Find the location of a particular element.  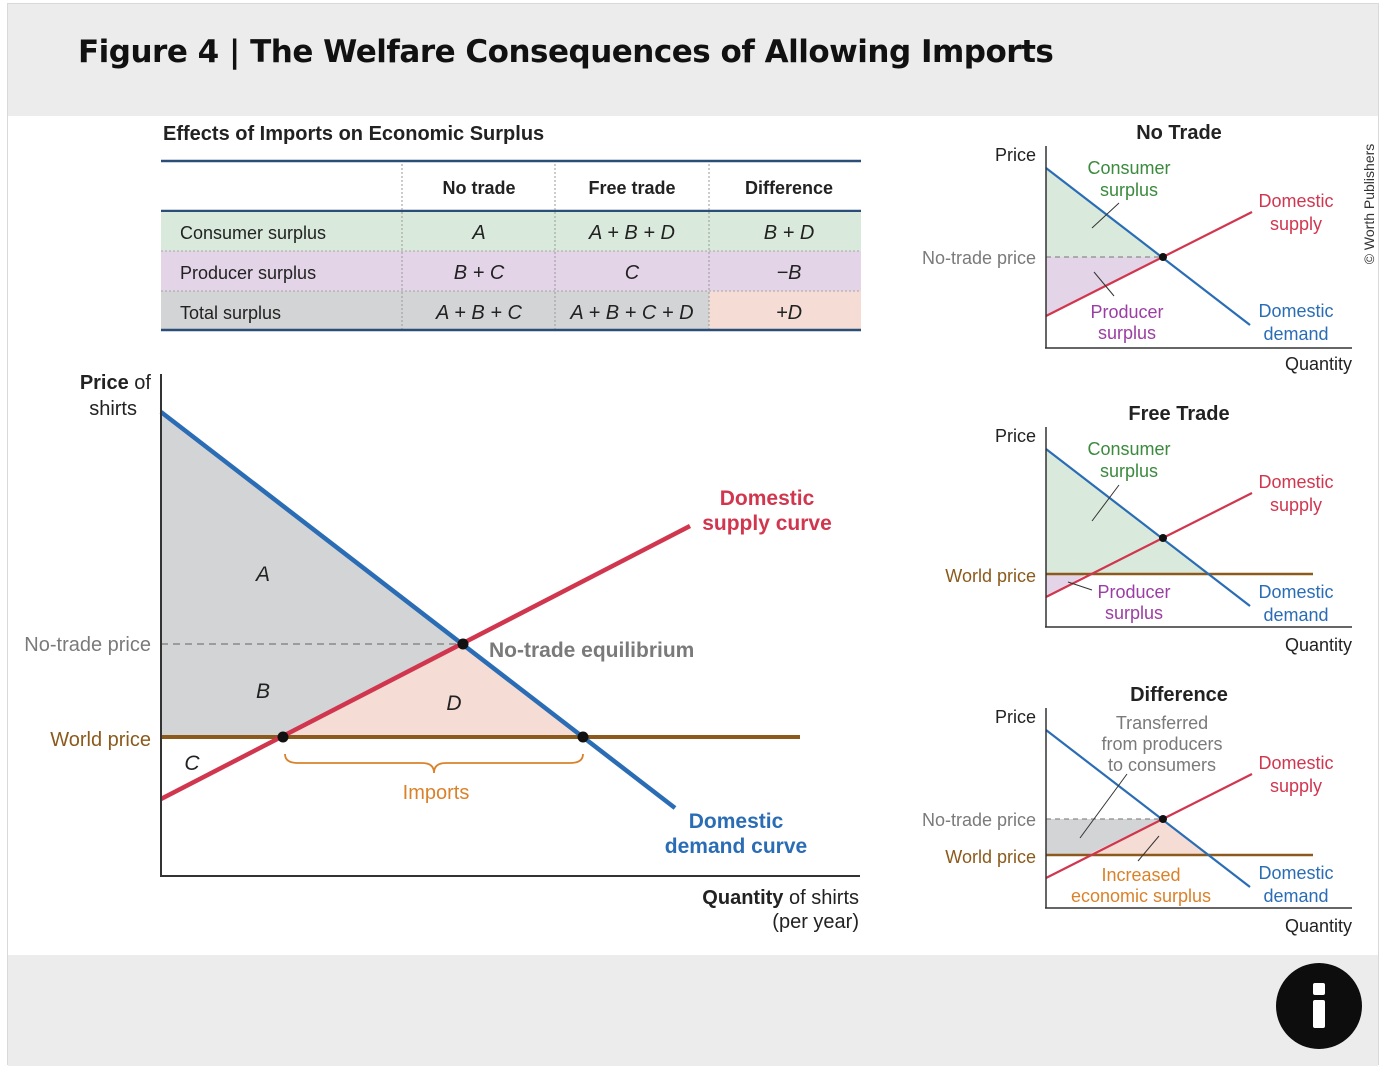

cell: A + B + D is located at coordinates (631, 233).